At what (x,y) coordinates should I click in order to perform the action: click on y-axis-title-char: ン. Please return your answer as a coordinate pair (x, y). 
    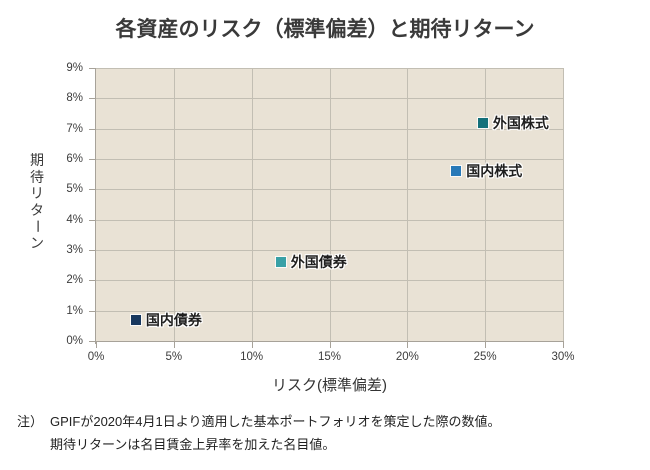
    Looking at the image, I should click on (37, 242).